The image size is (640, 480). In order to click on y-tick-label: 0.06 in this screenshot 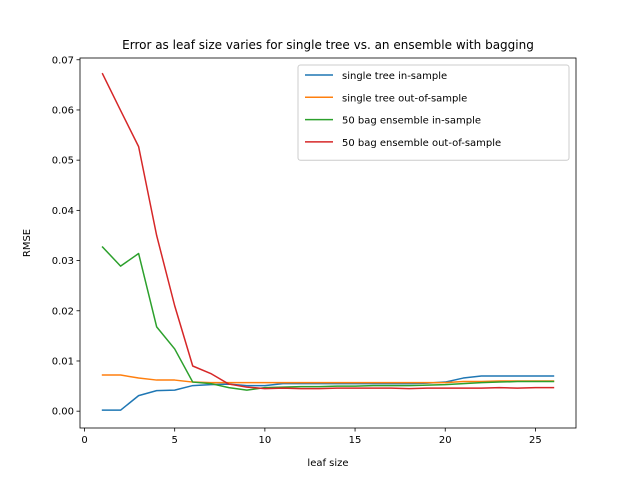, I will do `click(63, 110)`.